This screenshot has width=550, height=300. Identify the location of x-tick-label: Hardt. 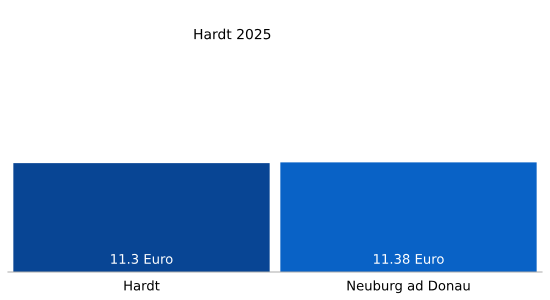
(142, 285).